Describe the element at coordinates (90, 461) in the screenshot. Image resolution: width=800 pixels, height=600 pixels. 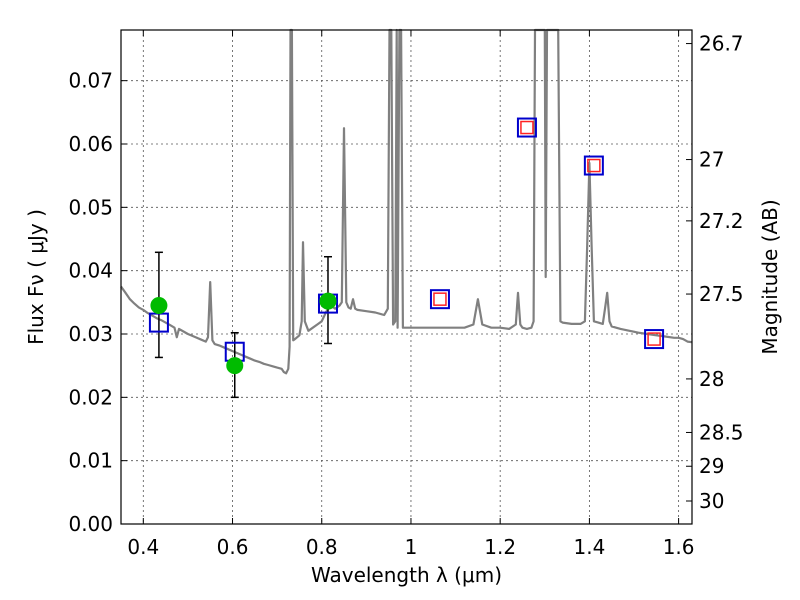
I see `y-tick-label: 0.01` at that location.